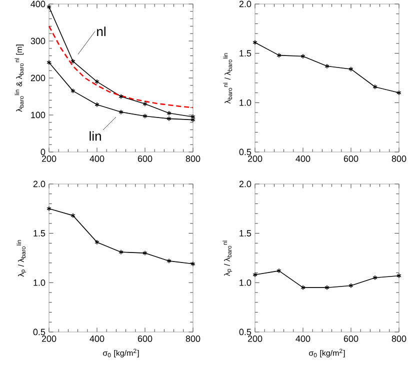 The image size is (415, 369). What do you see at coordinates (38, 4) in the screenshot?
I see `y-tick-label: 400` at bounding box center [38, 4].